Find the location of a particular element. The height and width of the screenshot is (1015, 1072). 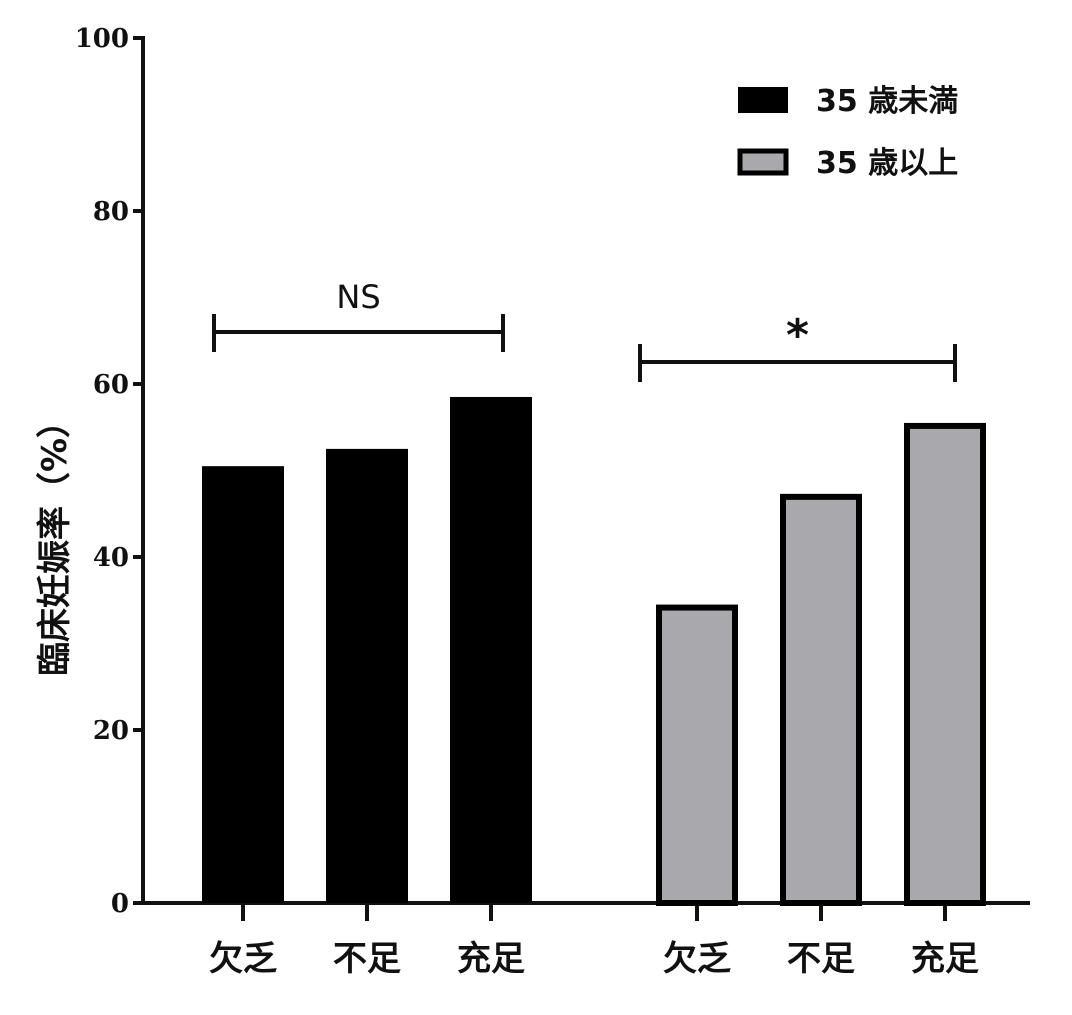

significance-brackets: NS * is located at coordinates (584, 330).